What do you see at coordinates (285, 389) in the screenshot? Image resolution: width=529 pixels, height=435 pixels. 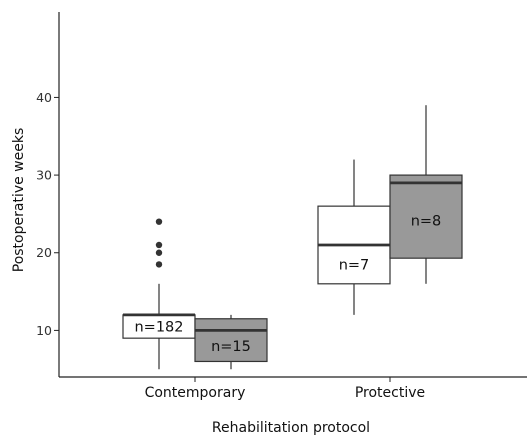 I see `x-ticks: Contemporary Protective` at bounding box center [285, 389].